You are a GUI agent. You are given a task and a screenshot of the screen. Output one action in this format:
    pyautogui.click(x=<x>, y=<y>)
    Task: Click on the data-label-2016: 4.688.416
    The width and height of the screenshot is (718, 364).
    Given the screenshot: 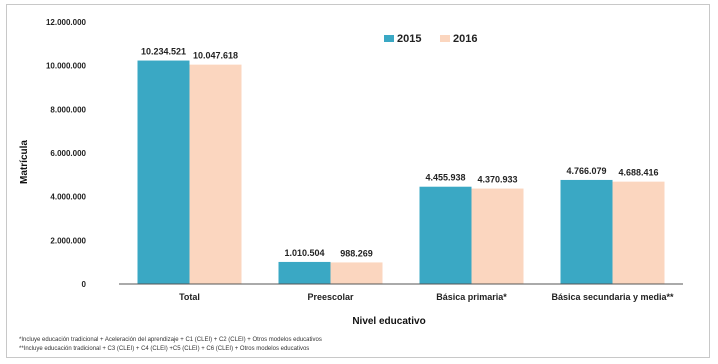 What is the action you would take?
    pyautogui.click(x=638, y=173)
    